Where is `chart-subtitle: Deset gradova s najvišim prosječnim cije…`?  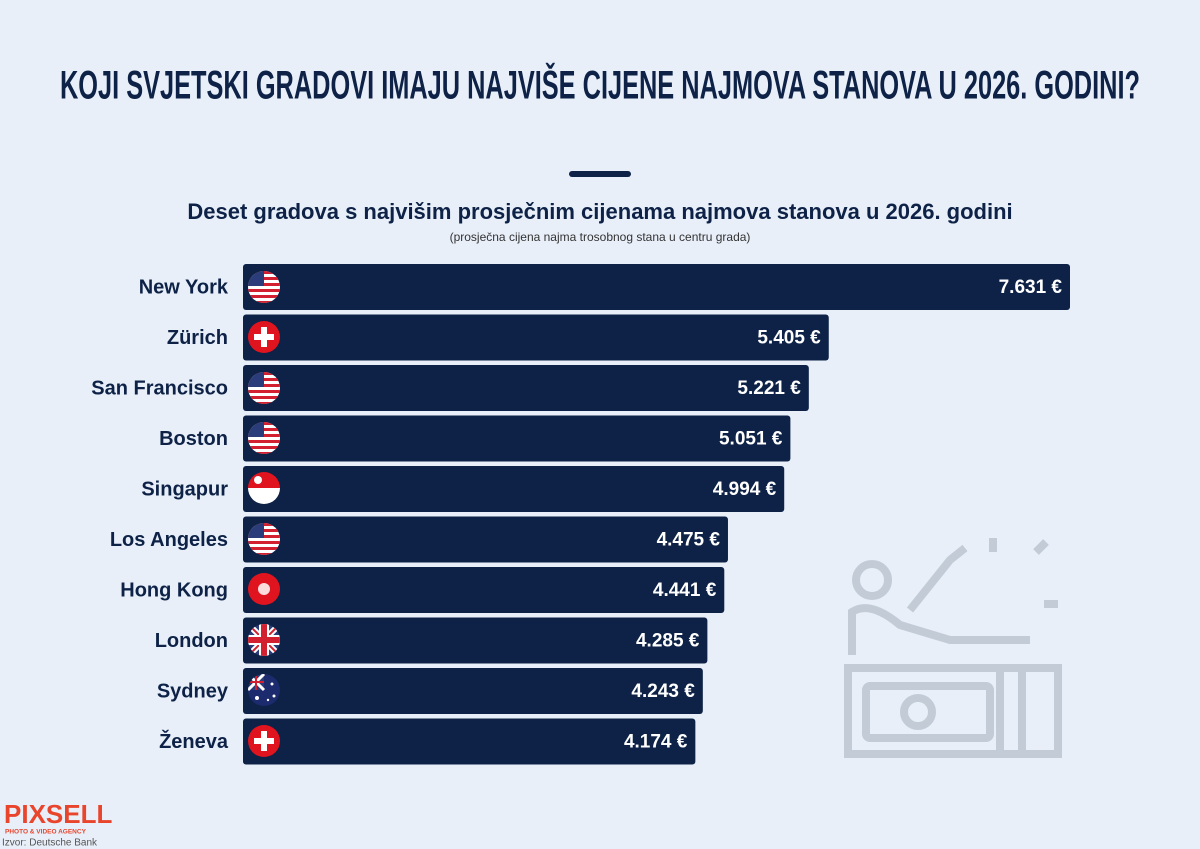 chart-subtitle: Deset gradova s najvišim prosječnim cije… is located at coordinates (599, 211).